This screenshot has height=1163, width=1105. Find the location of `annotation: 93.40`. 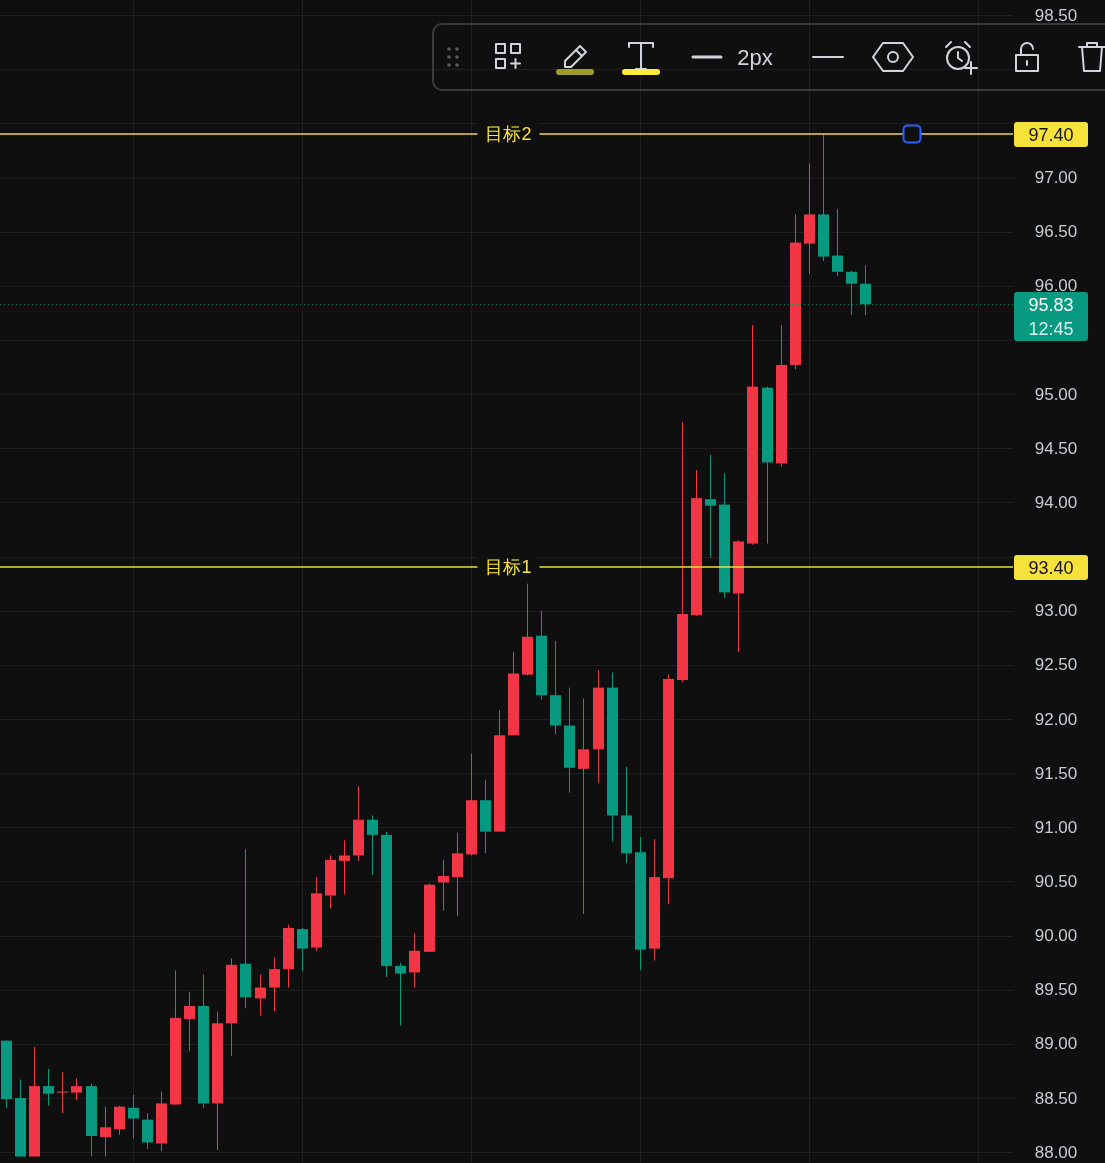

annotation: 93.40 is located at coordinates (1051, 568).